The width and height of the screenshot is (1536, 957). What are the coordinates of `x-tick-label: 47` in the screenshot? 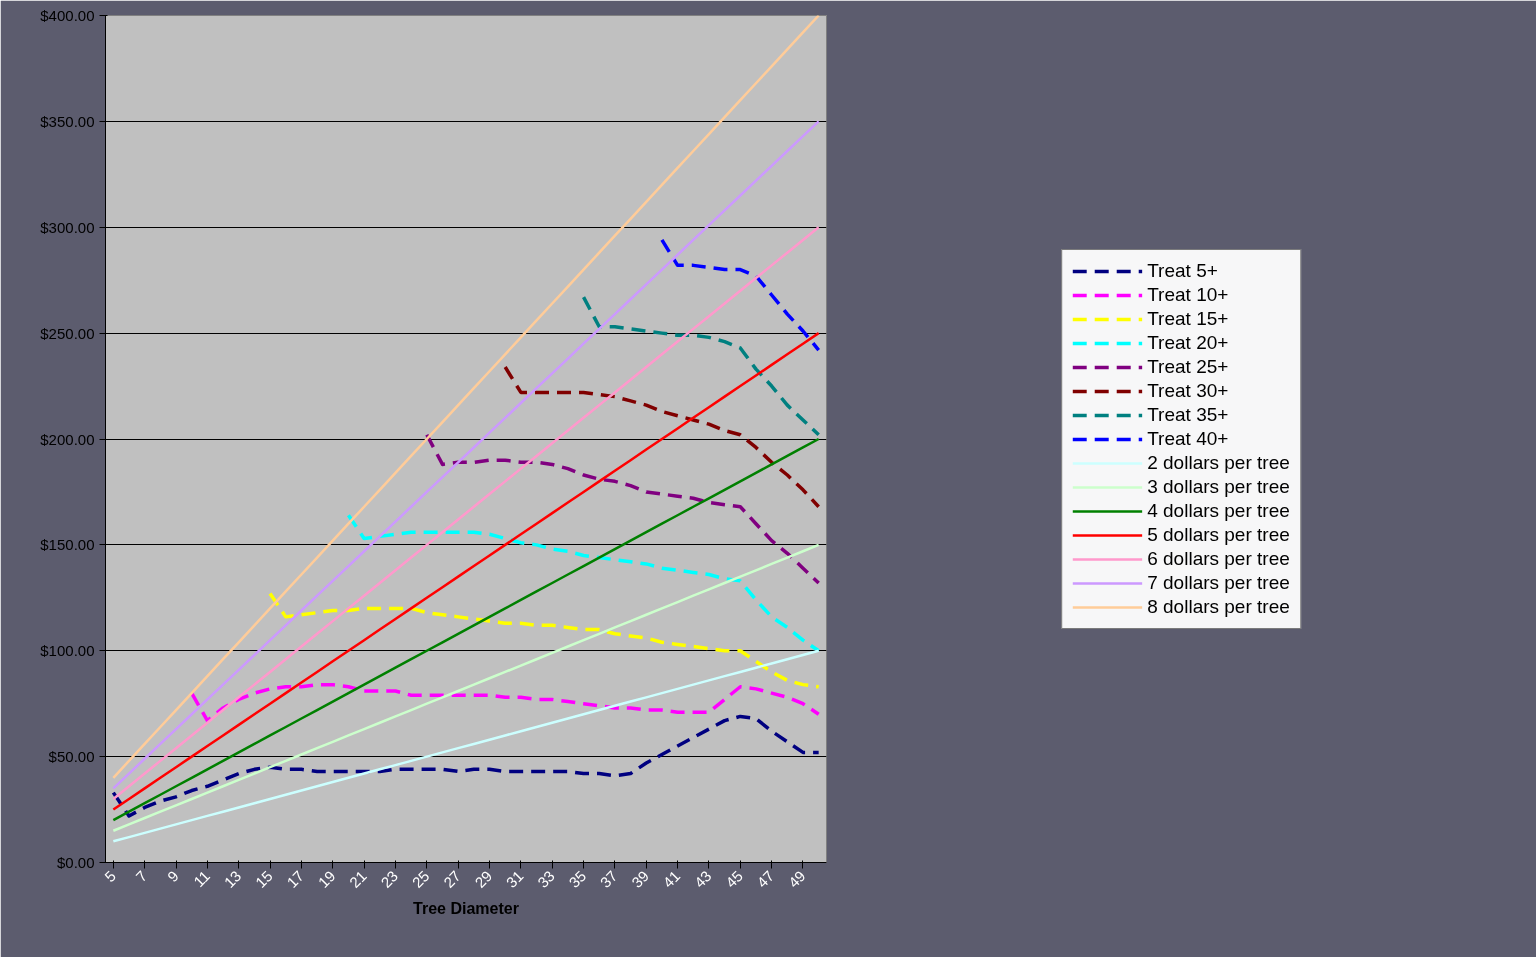 It's located at (765, 879).